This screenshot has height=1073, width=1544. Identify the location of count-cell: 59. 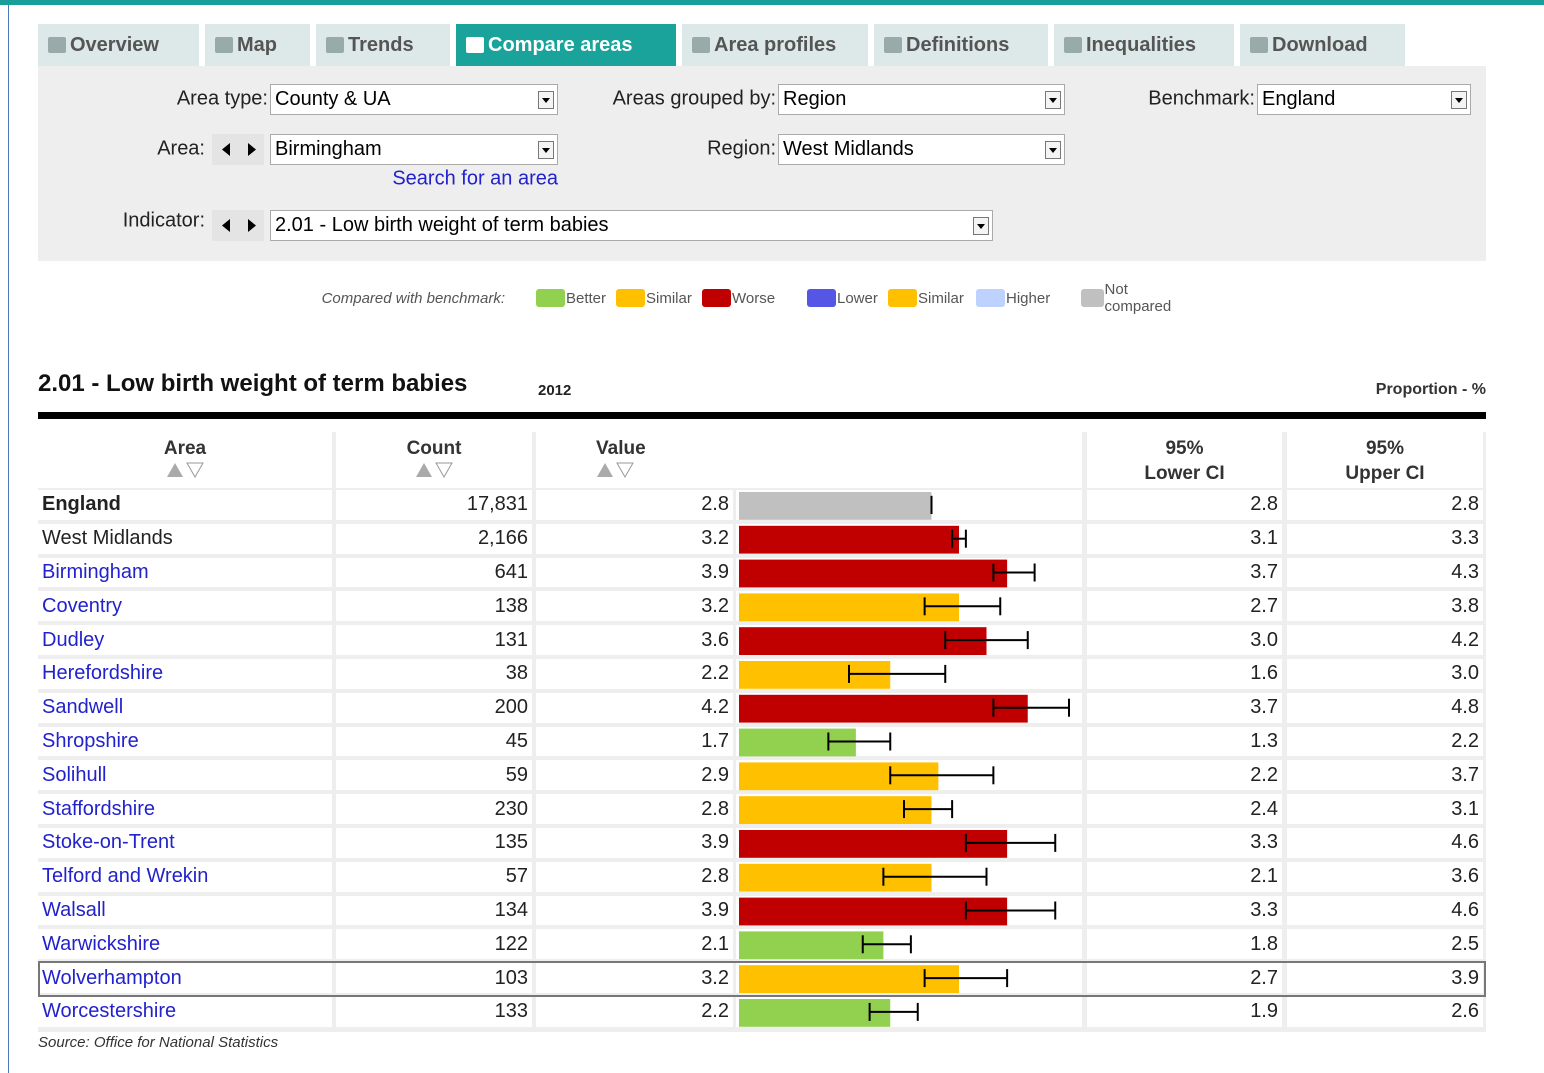
(434, 775).